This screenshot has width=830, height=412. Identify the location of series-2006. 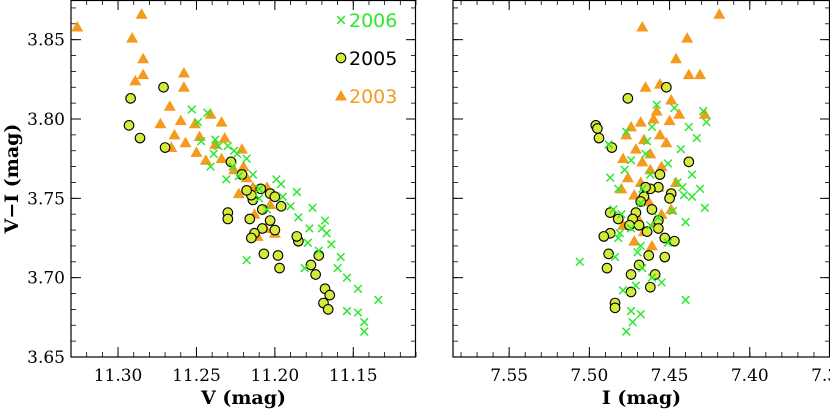
(643, 218).